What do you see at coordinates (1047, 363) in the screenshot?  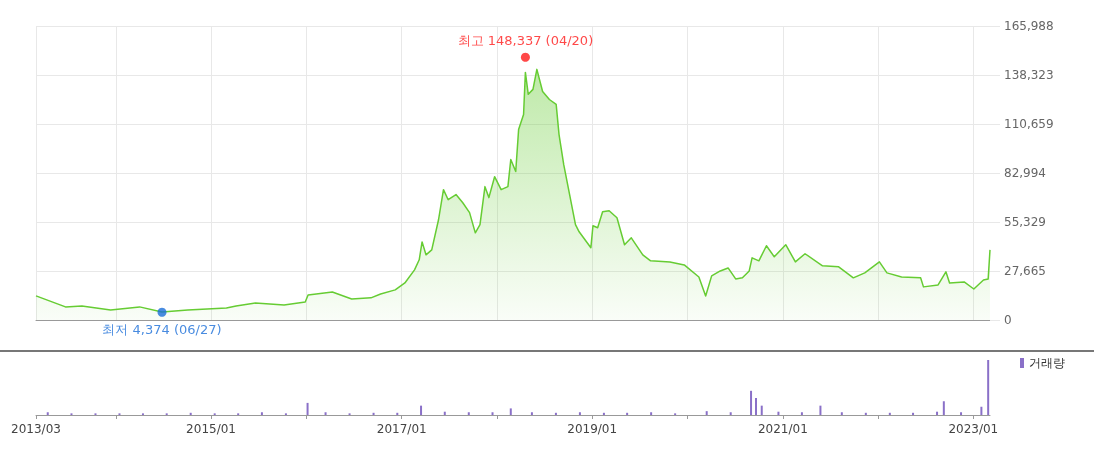 I see `legend-label: 거래량` at bounding box center [1047, 363].